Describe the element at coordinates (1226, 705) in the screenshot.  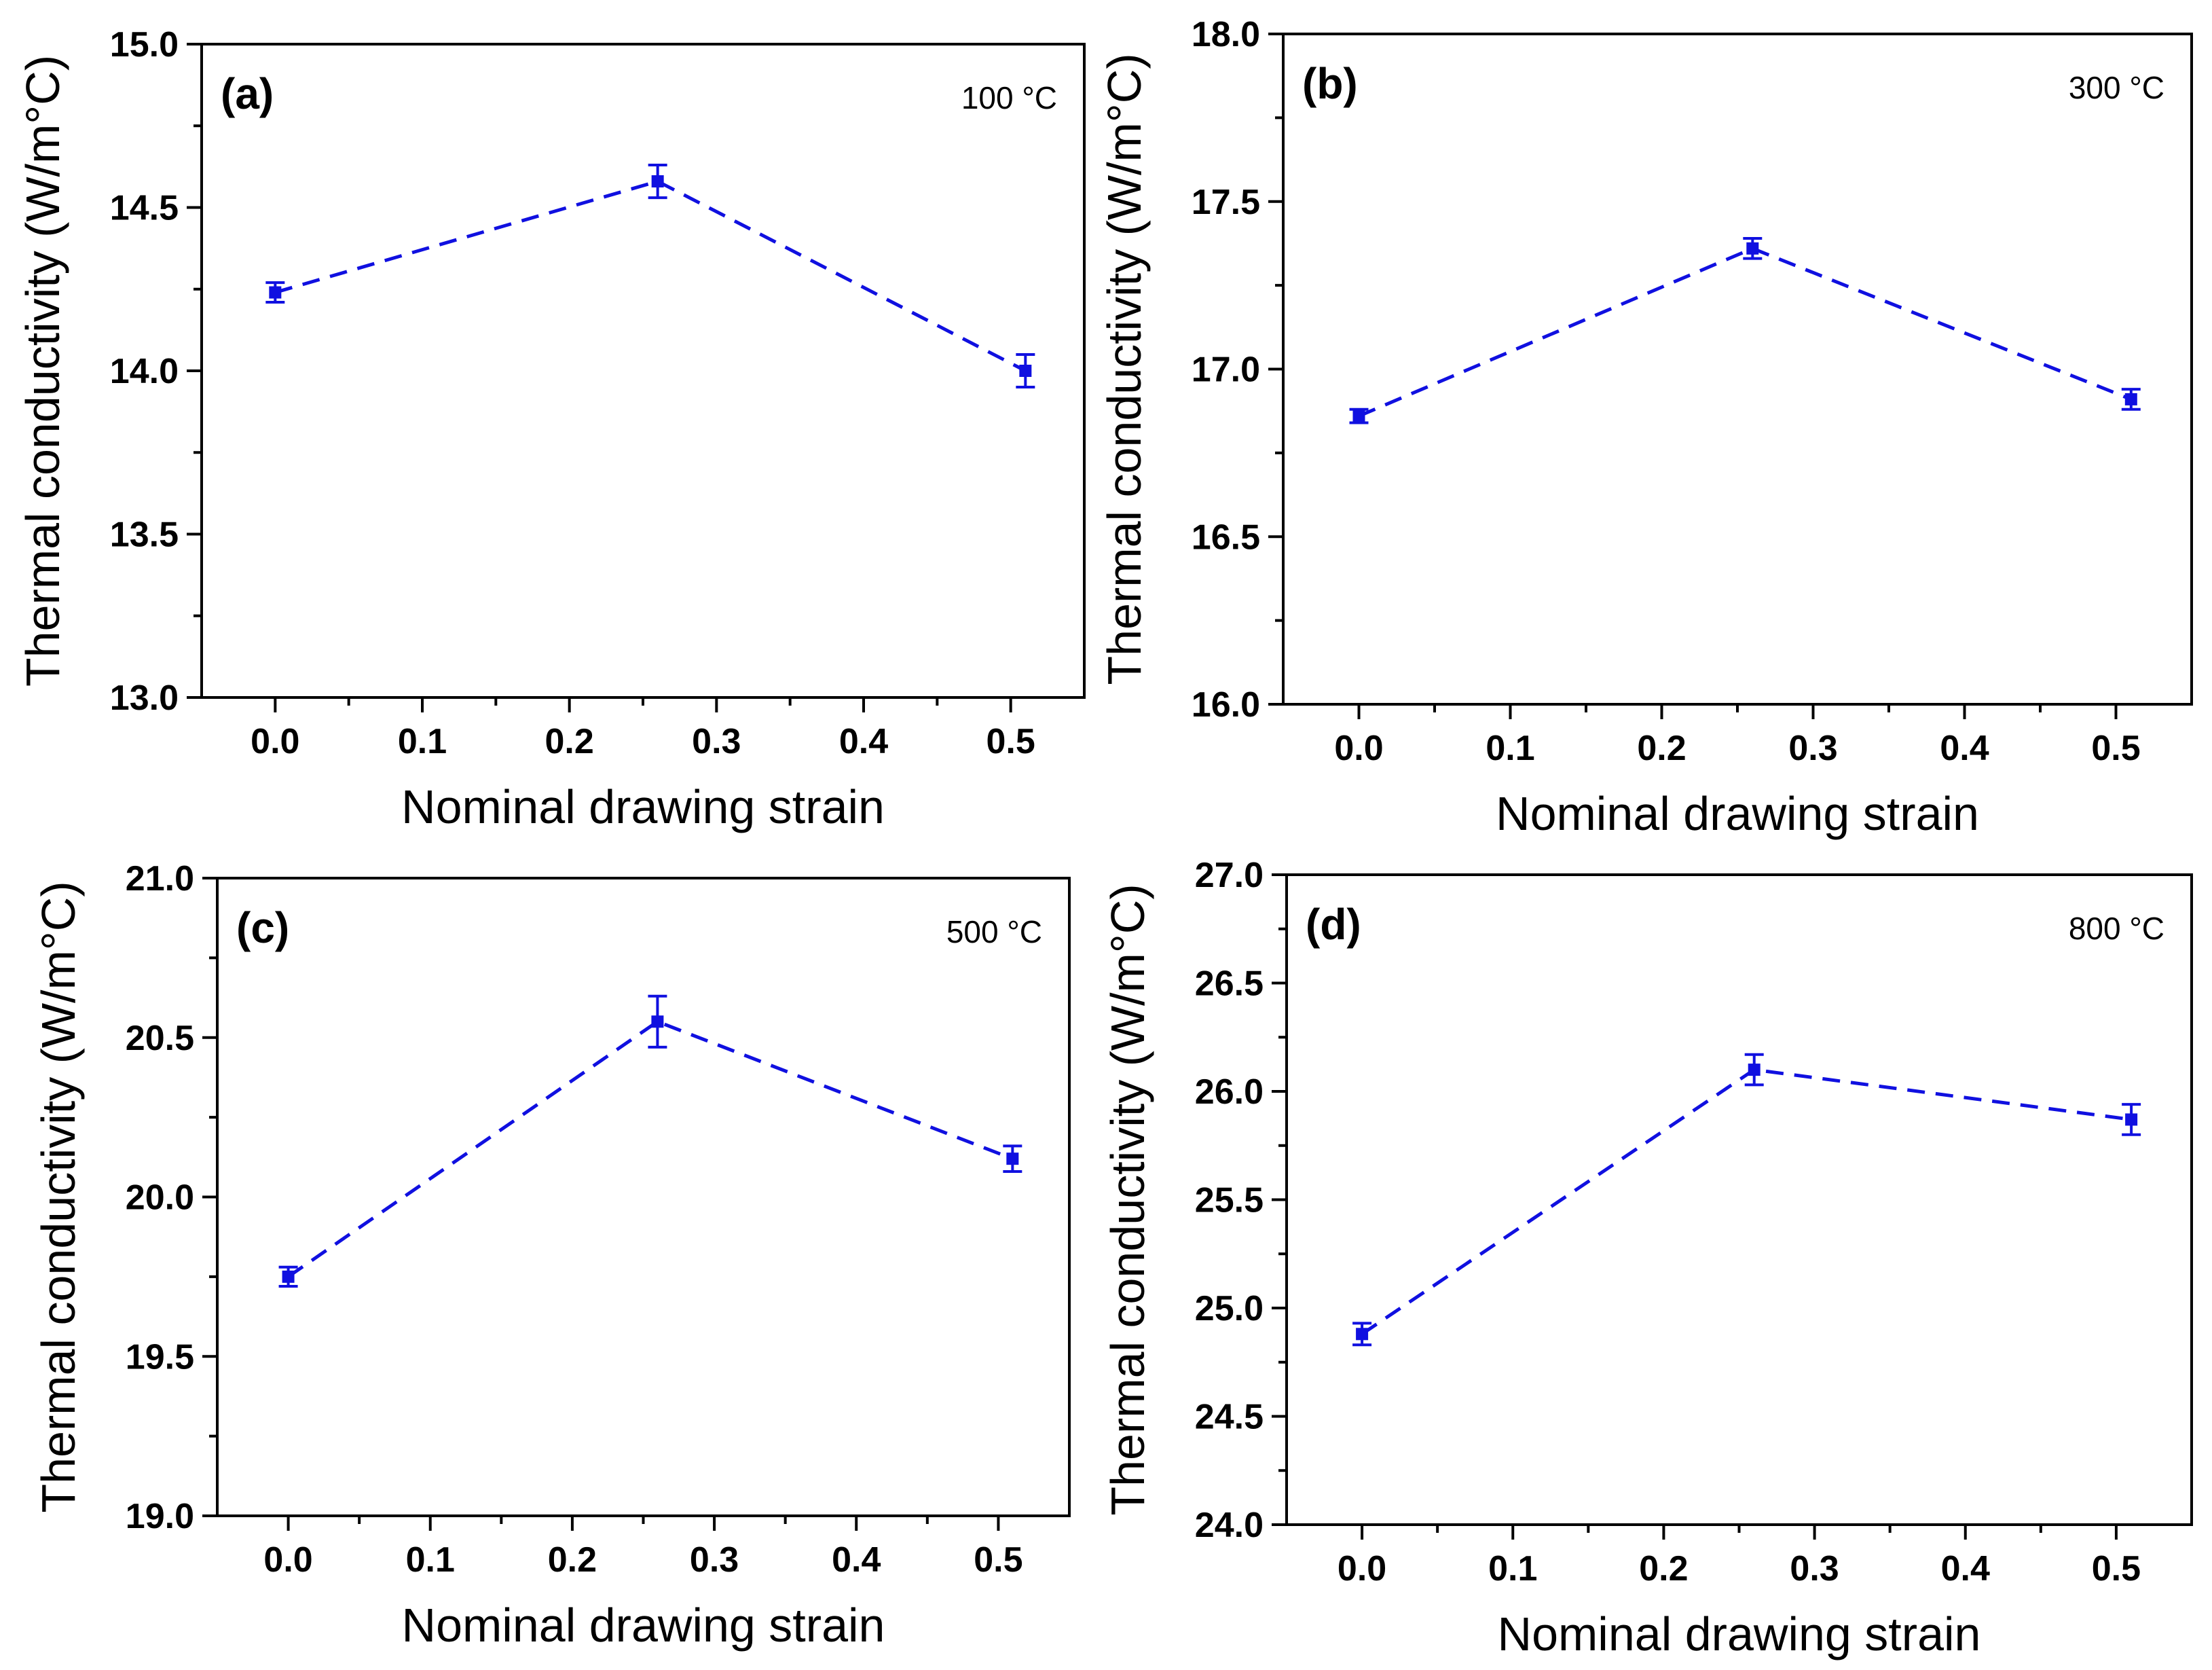
I see `y-tick-label: 16.0` at that location.